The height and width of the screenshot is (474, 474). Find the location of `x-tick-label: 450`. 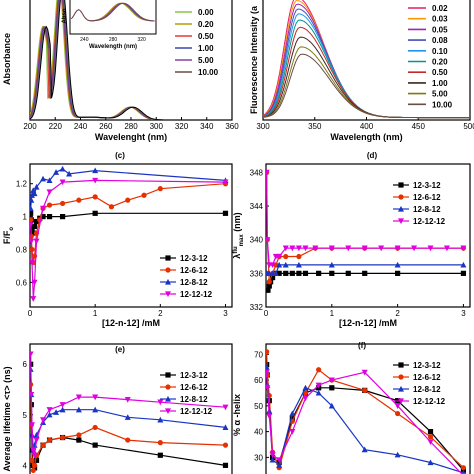

x-tick-label: 450 is located at coordinates (419, 126).